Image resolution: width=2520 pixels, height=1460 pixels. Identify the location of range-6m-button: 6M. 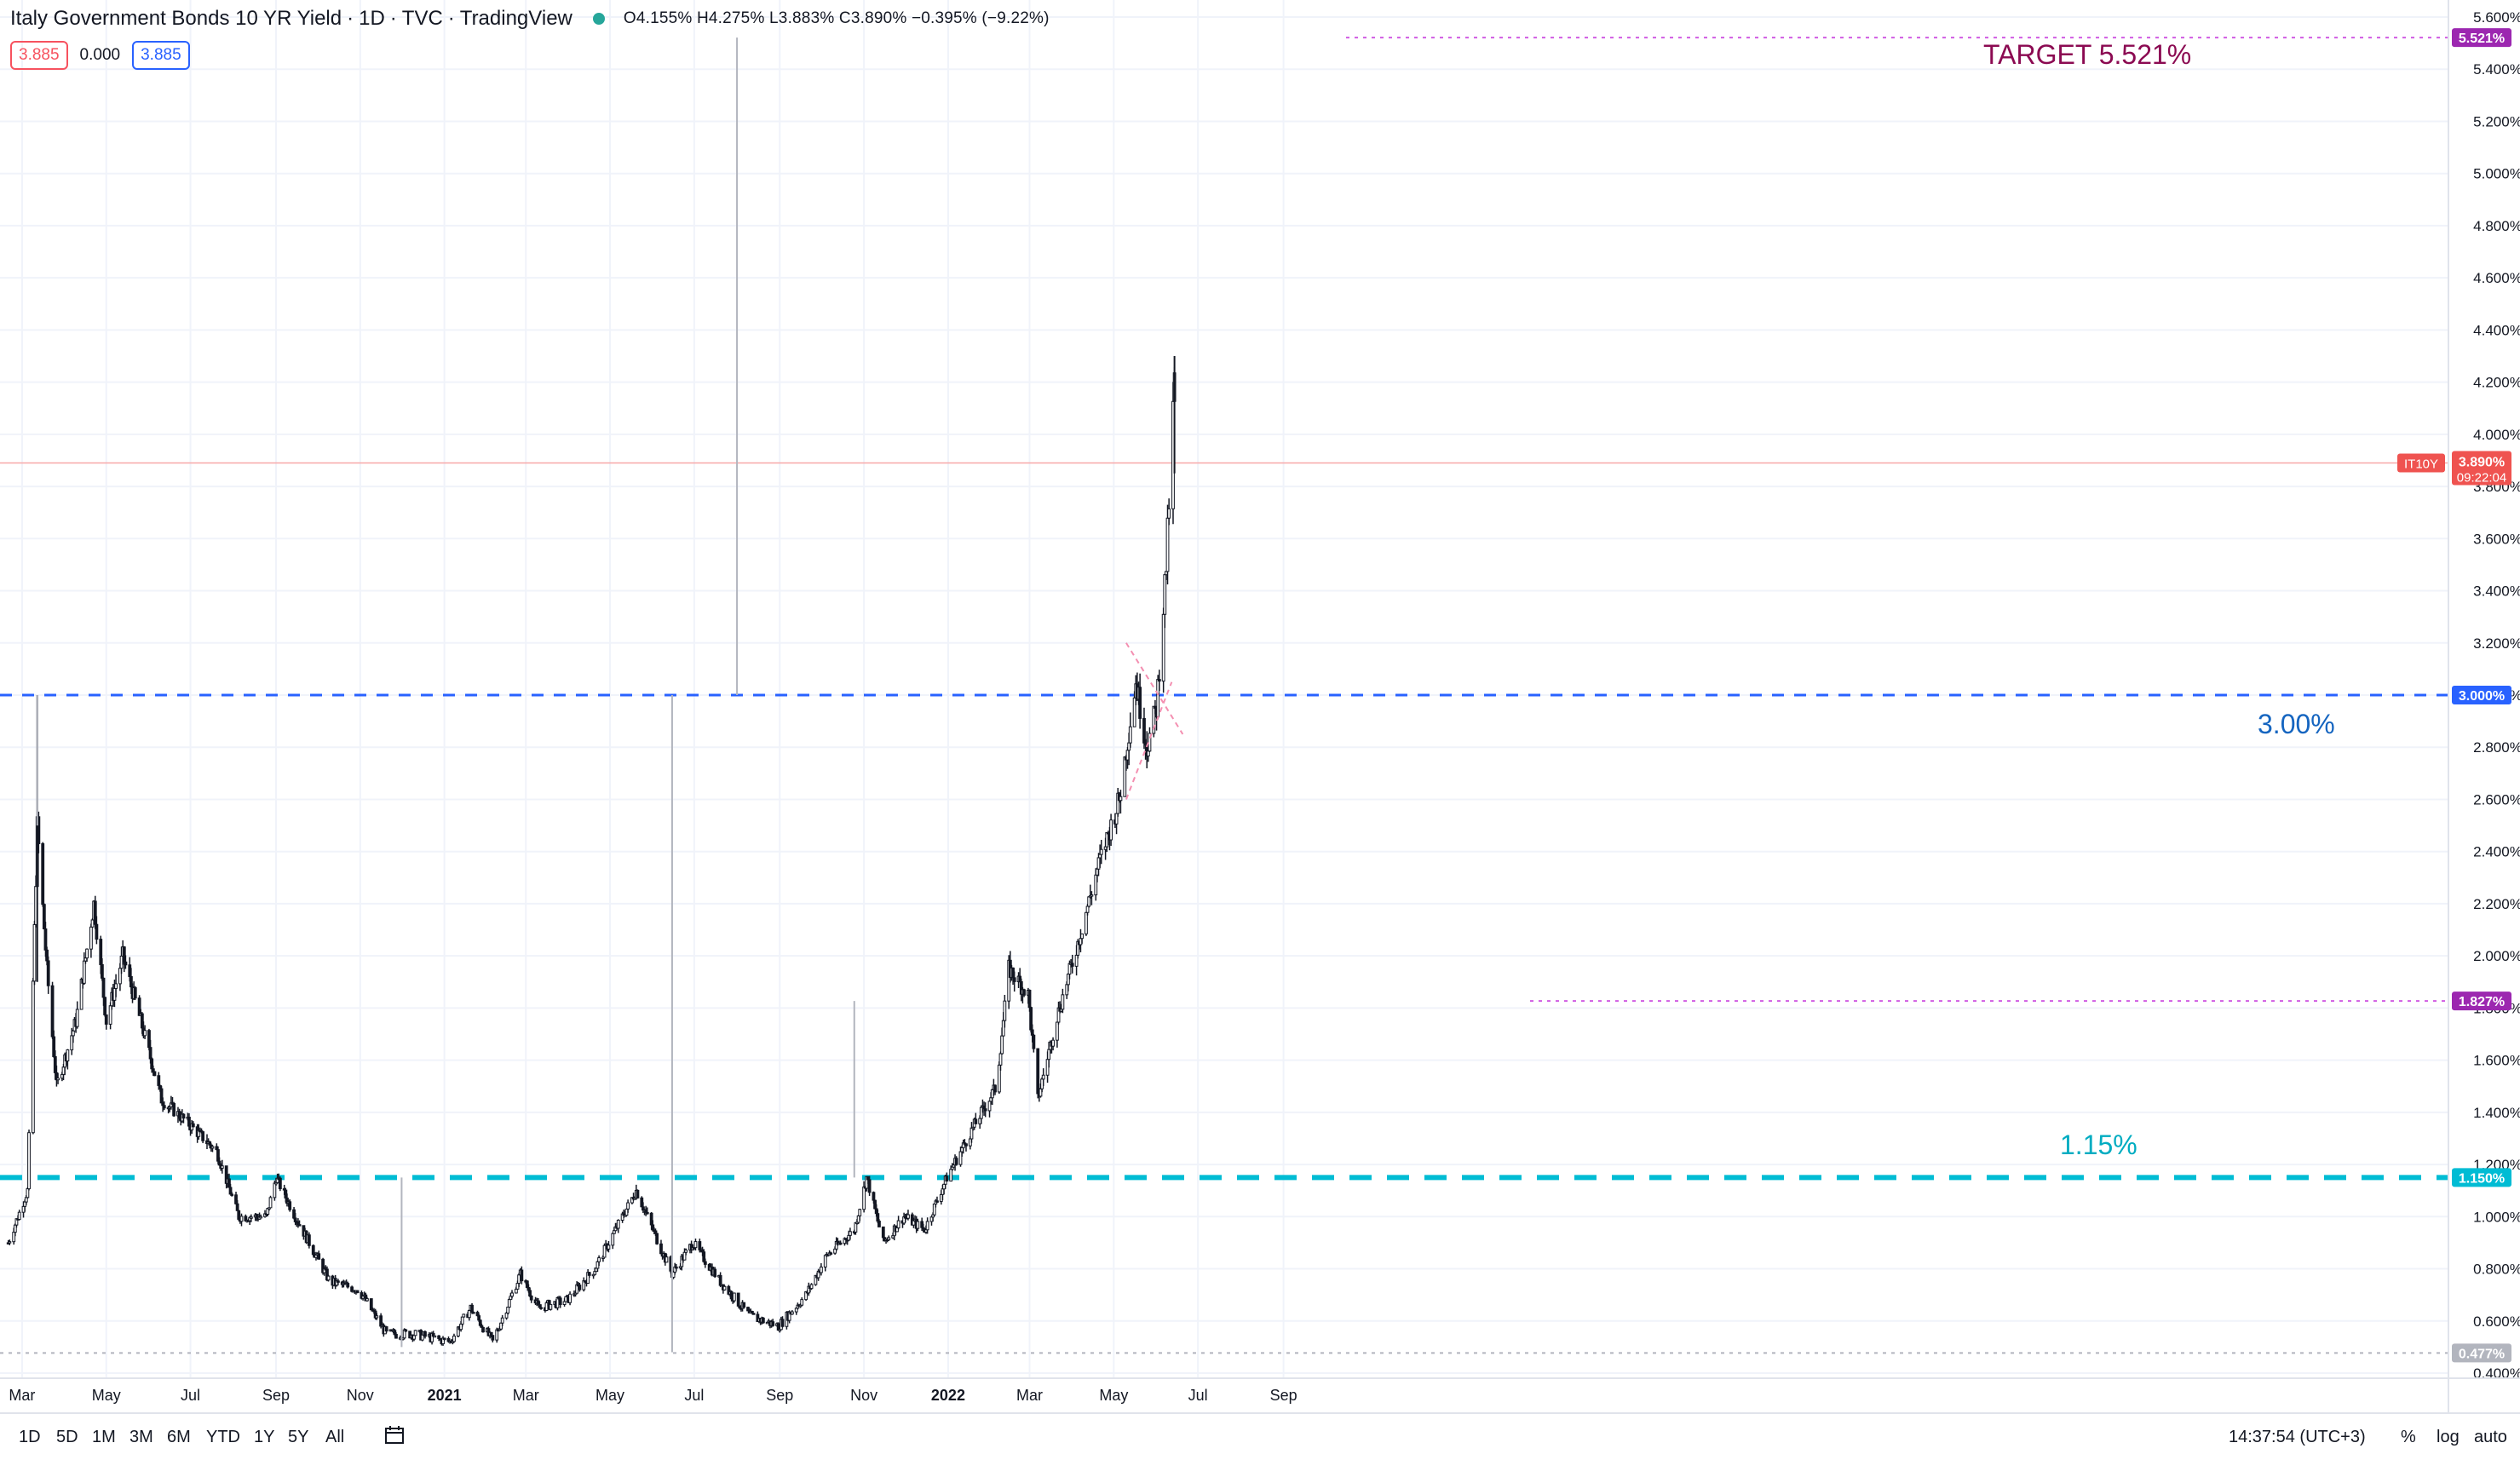
(179, 1437).